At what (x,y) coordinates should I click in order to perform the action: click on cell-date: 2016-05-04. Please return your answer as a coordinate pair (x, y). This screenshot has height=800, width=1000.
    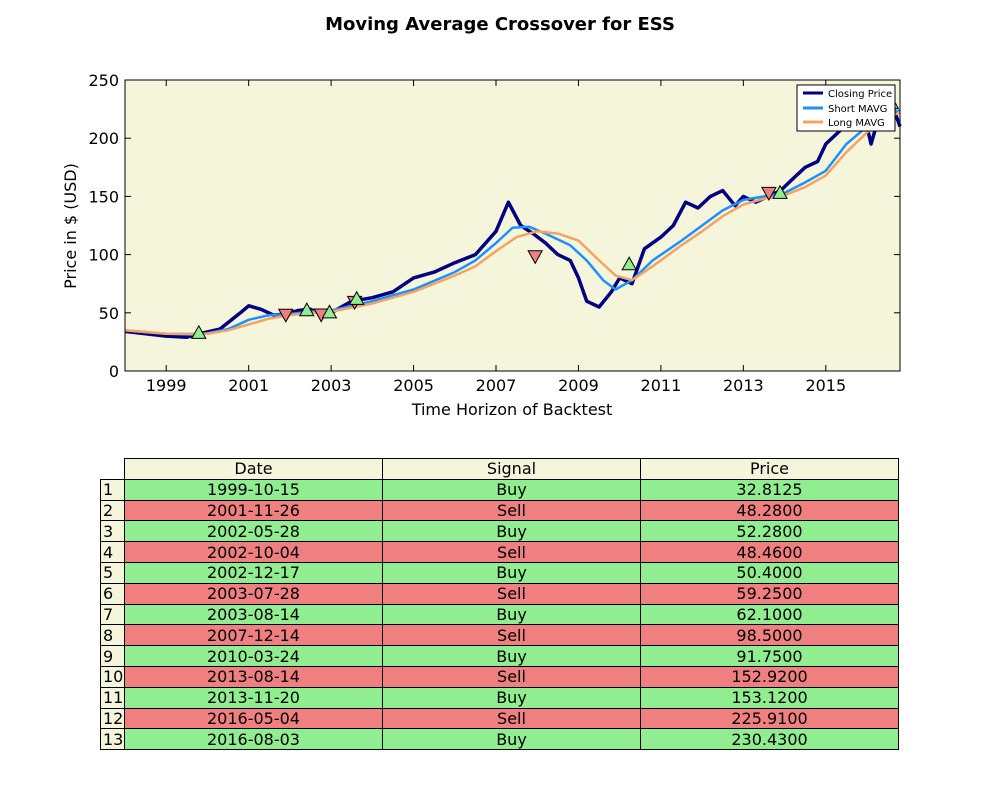
    Looking at the image, I should click on (253, 718).